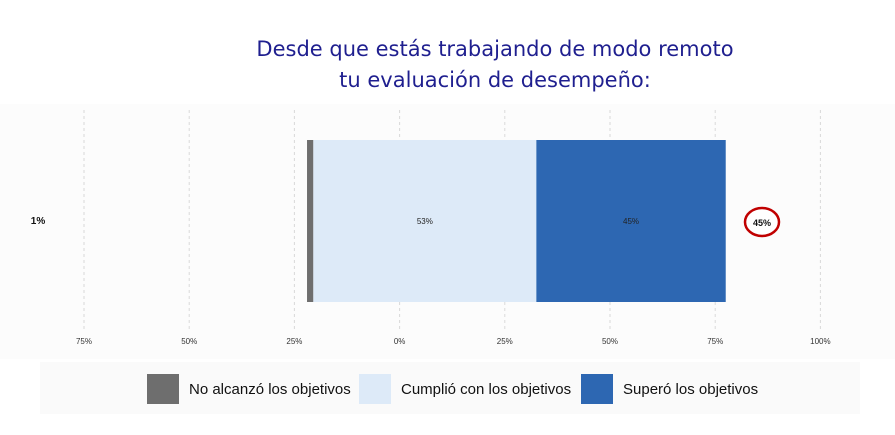 The width and height of the screenshot is (895, 435). Describe the element at coordinates (270, 389) in the screenshot. I see `legend-label-no-alcanzo: No alcanzó los objetivos` at that location.